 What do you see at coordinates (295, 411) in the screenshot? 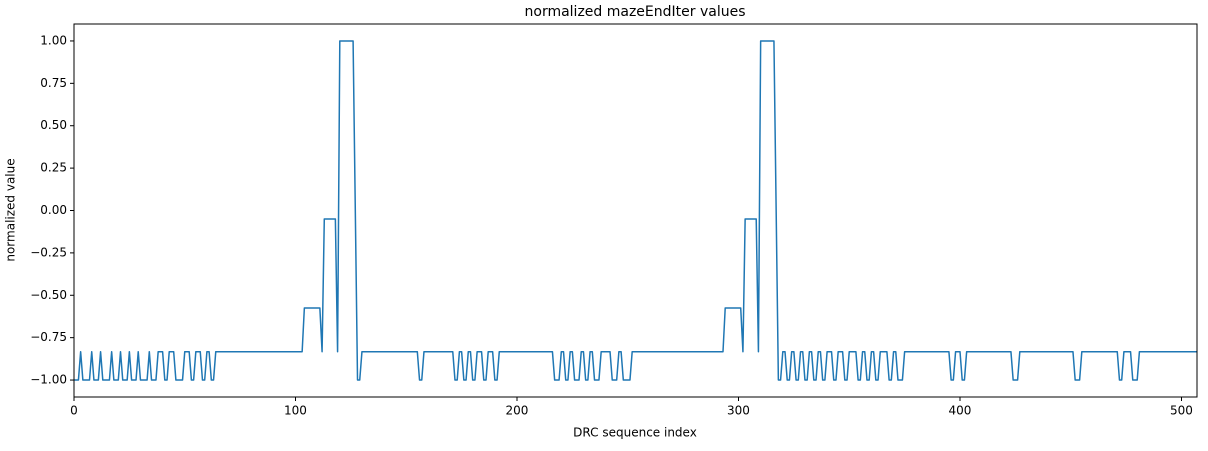
I see `x-tick-label: 100` at bounding box center [295, 411].